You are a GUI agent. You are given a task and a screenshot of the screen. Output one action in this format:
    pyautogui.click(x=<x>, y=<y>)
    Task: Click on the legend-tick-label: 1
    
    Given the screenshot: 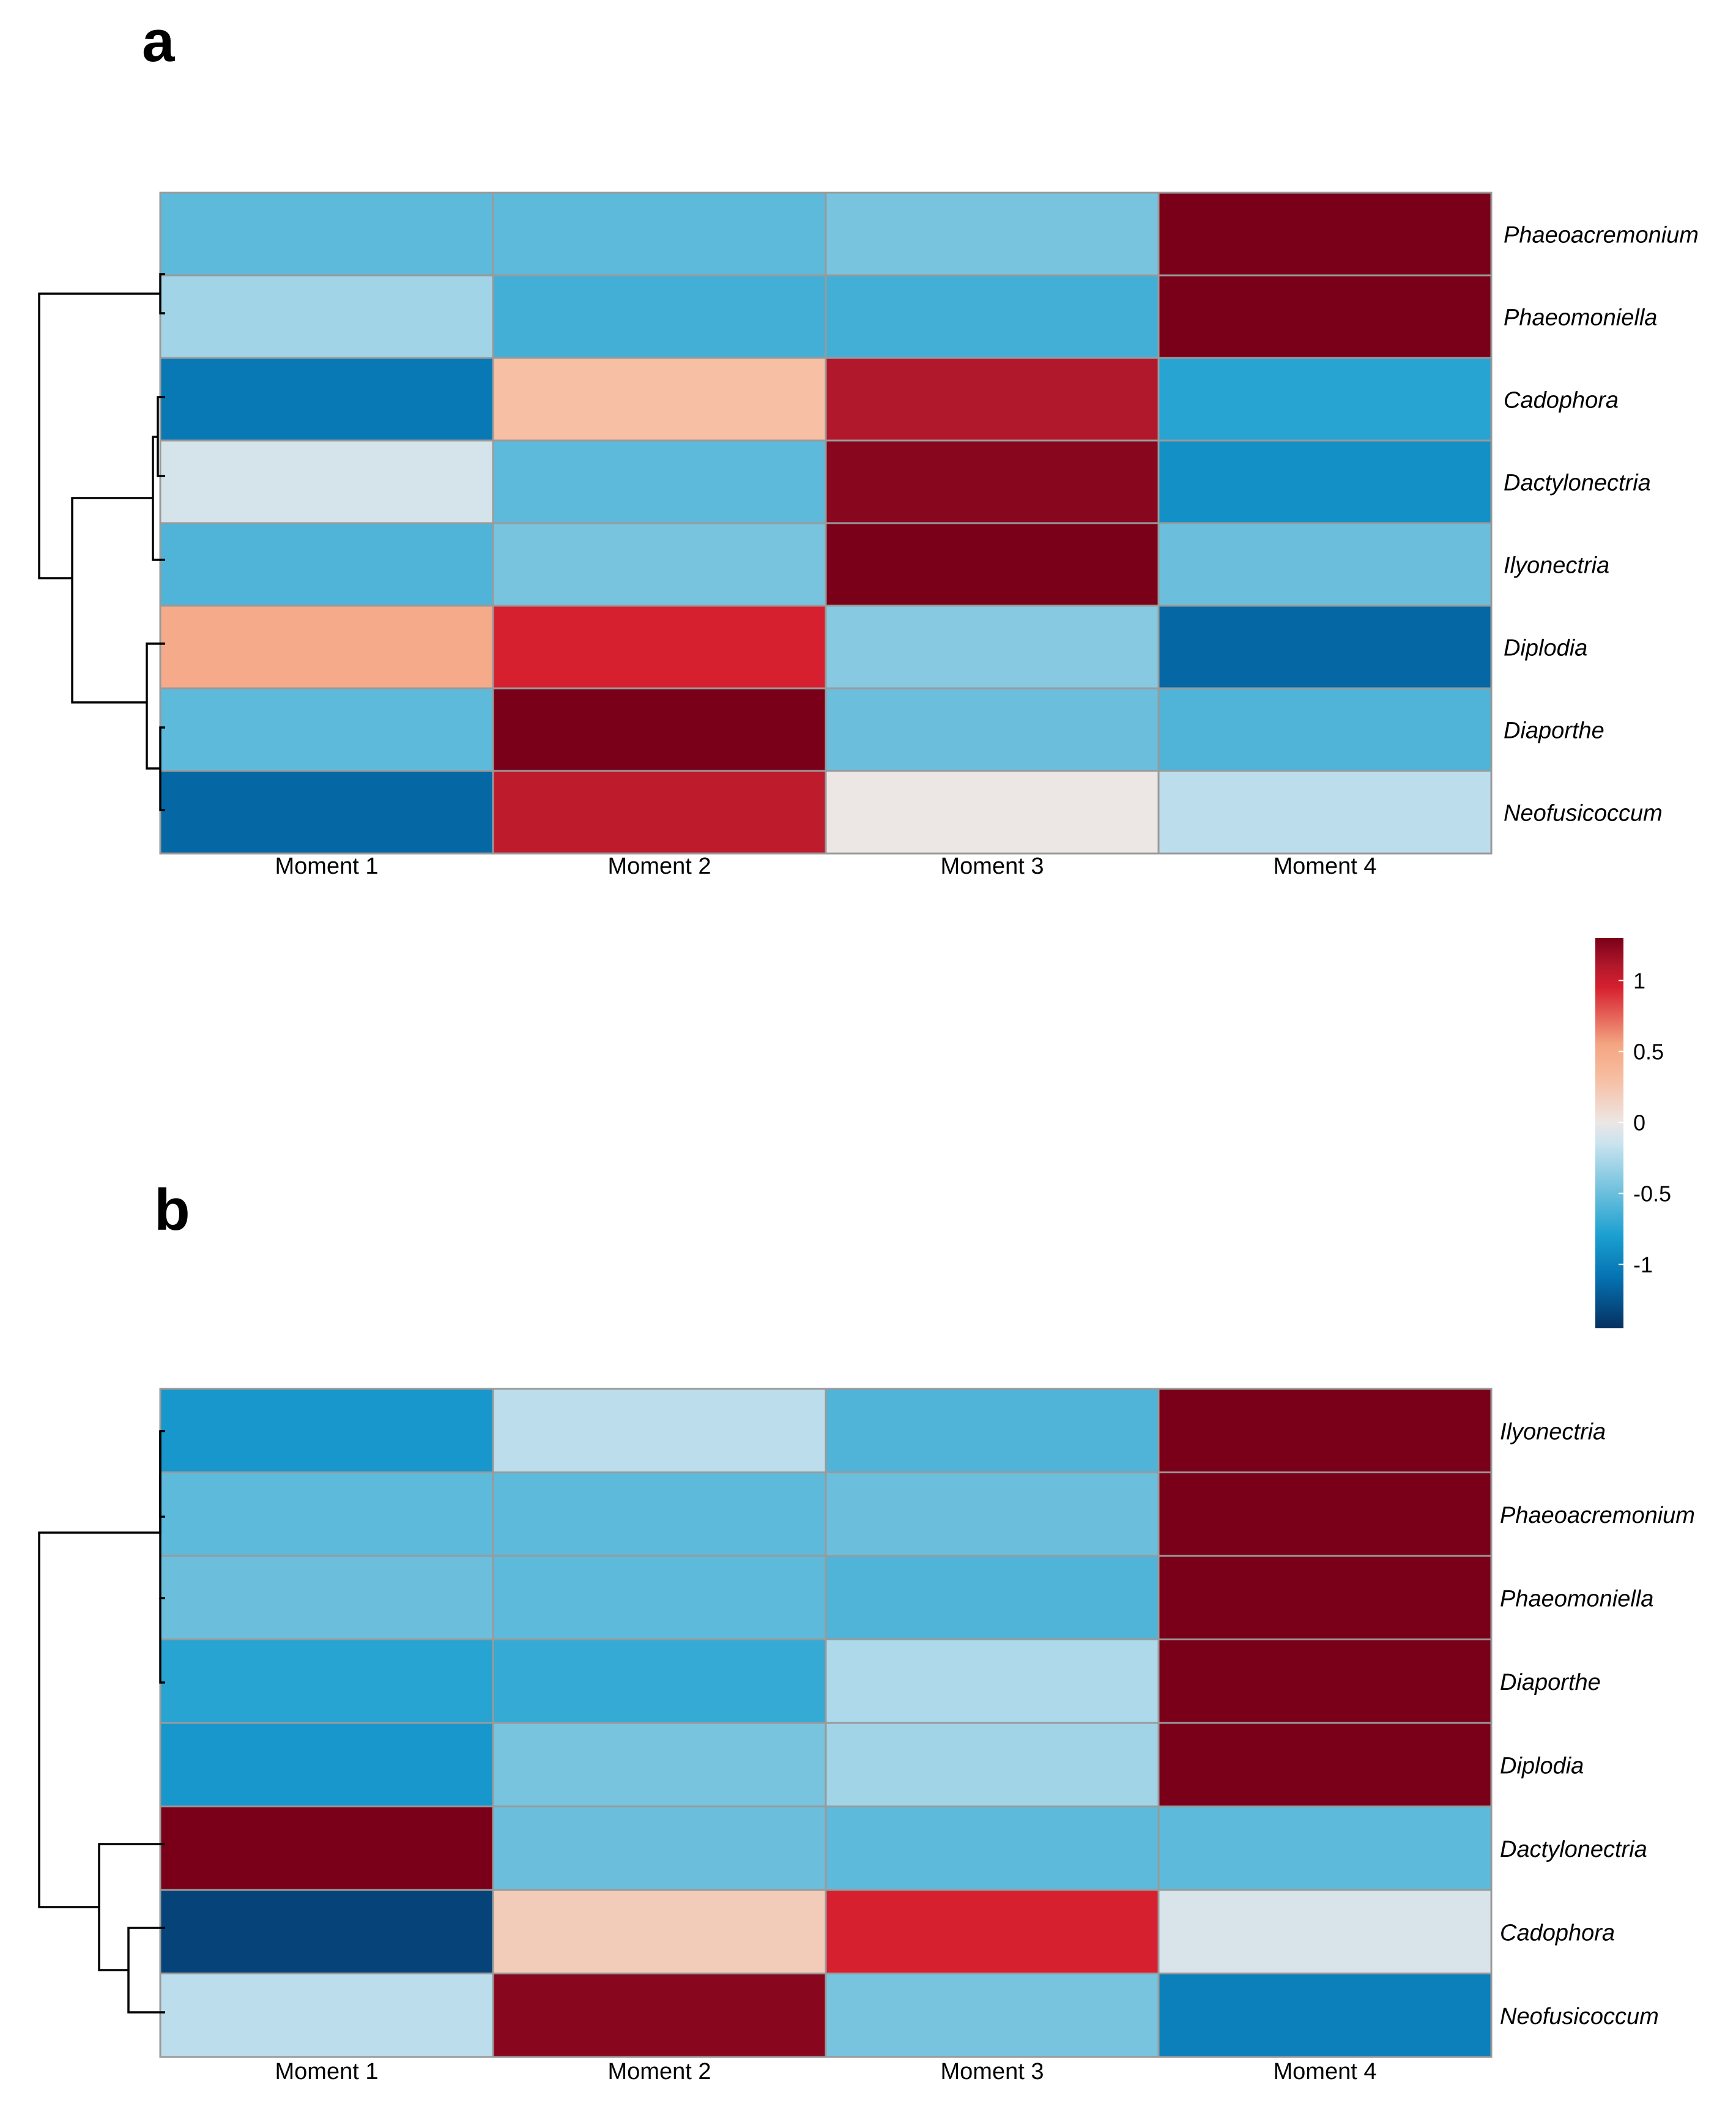 What is the action you would take?
    pyautogui.click(x=1639, y=981)
    